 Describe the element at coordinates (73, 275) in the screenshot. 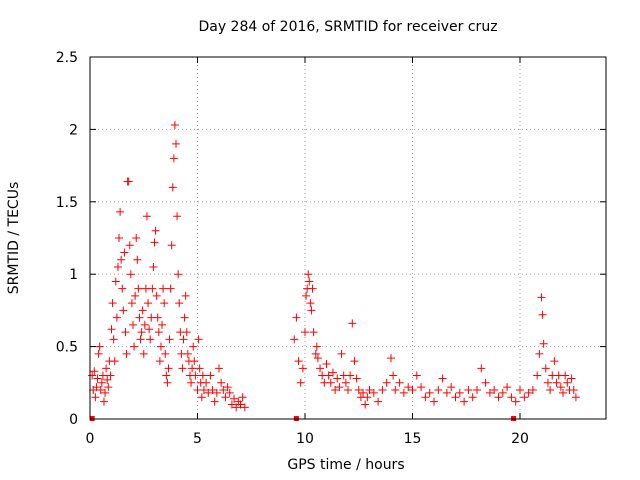

I see `y-tick-label: 1` at that location.